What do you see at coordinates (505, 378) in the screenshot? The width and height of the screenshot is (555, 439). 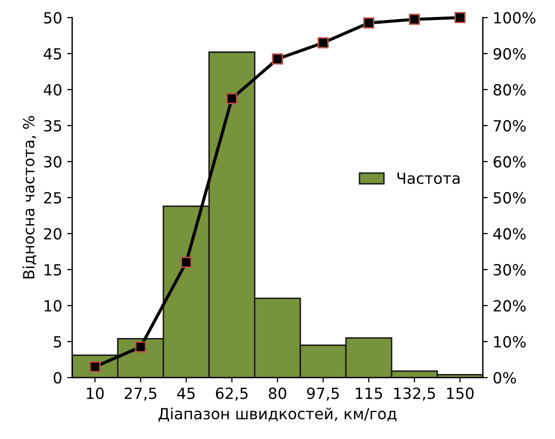 I see `y2-tick-label: 0%` at bounding box center [505, 378].